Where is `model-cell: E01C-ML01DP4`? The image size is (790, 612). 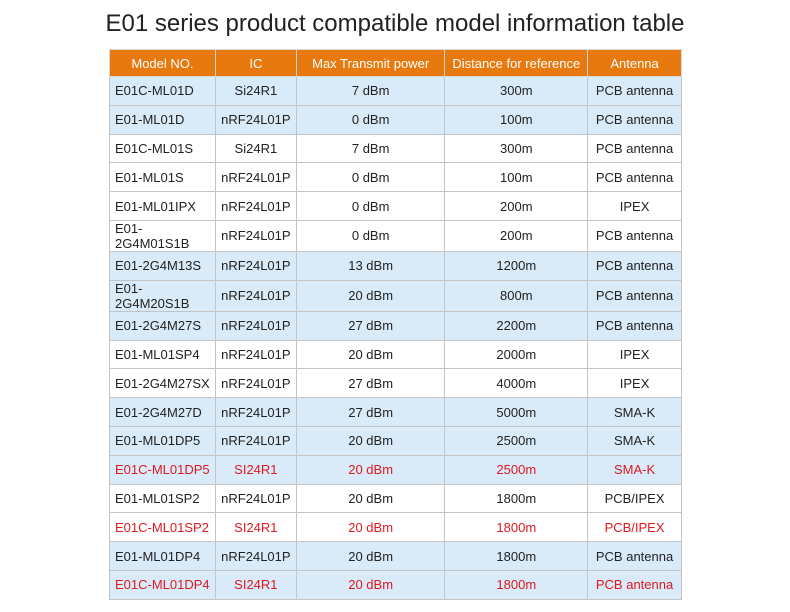
model-cell: E01C-ML01DP4 is located at coordinates (162, 584).